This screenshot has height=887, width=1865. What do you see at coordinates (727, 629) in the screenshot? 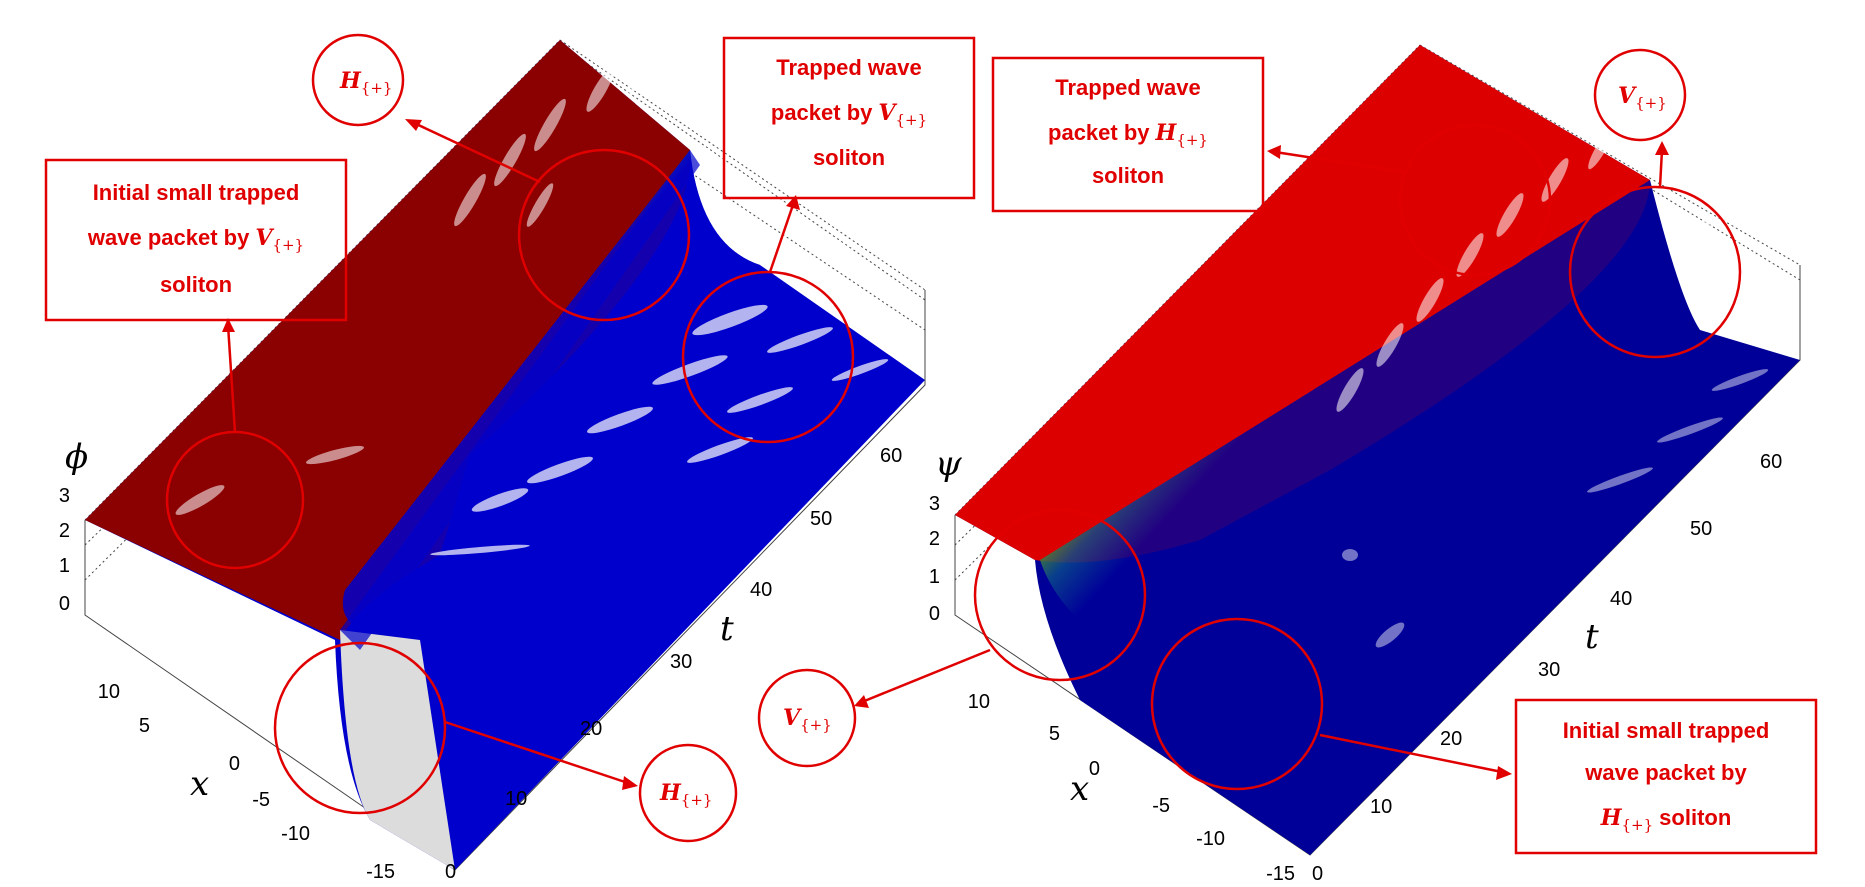
I see `left-t-label: t` at bounding box center [727, 629].